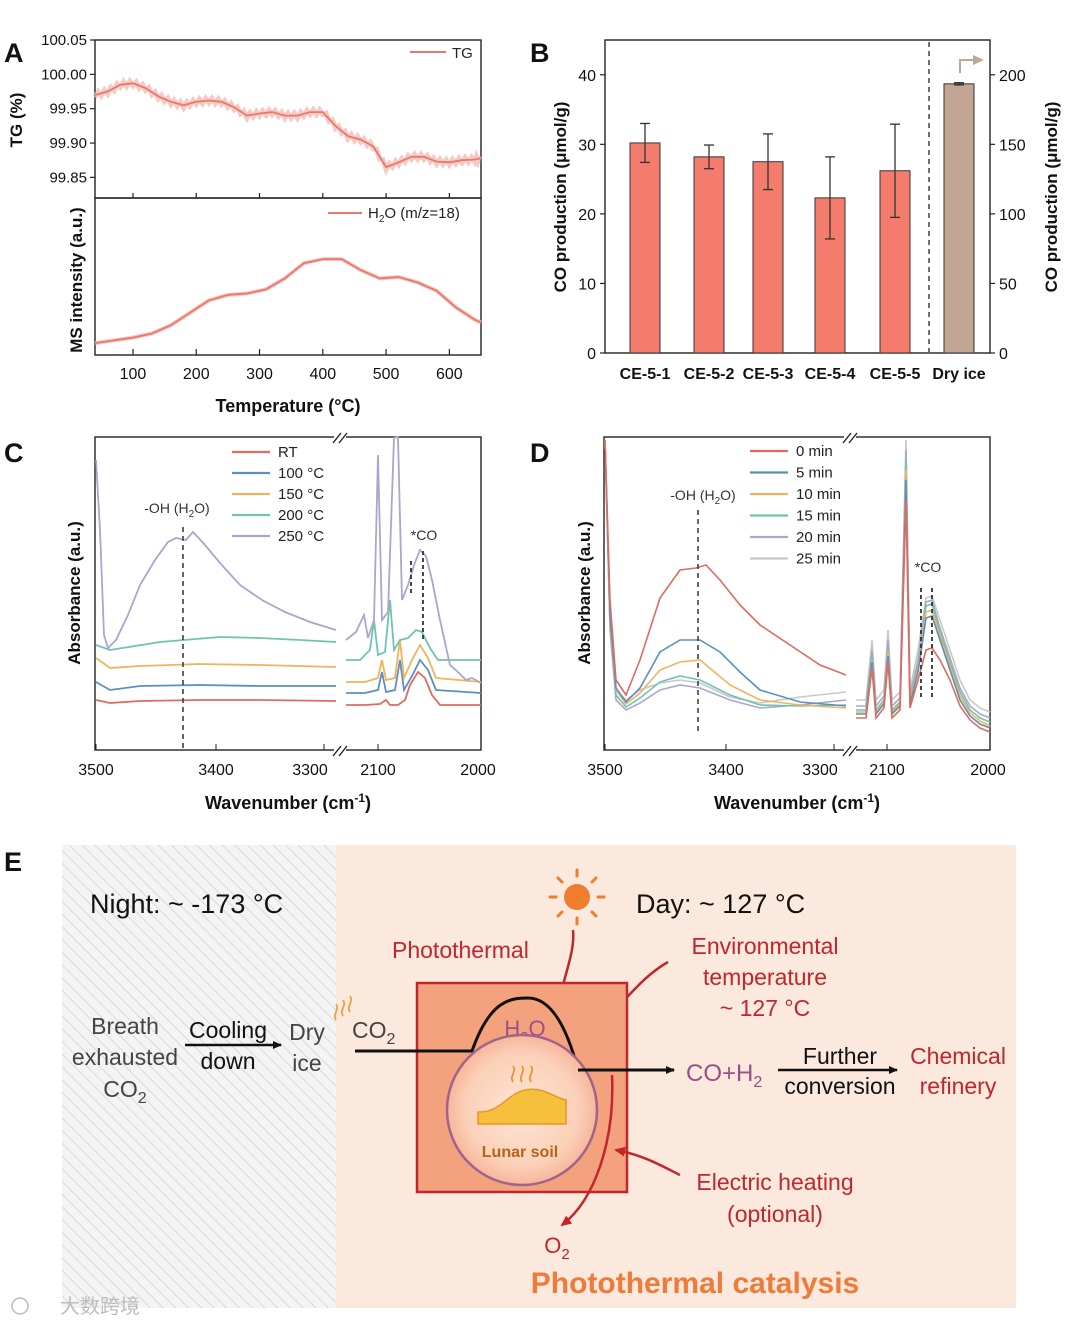 This screenshot has width=1080, height=1327. I want to click on co-bars: CE-5-1 CE-5-2 CE-5-3 CE-5-4 CE-5-5 Dry ice, so click(803, 232).